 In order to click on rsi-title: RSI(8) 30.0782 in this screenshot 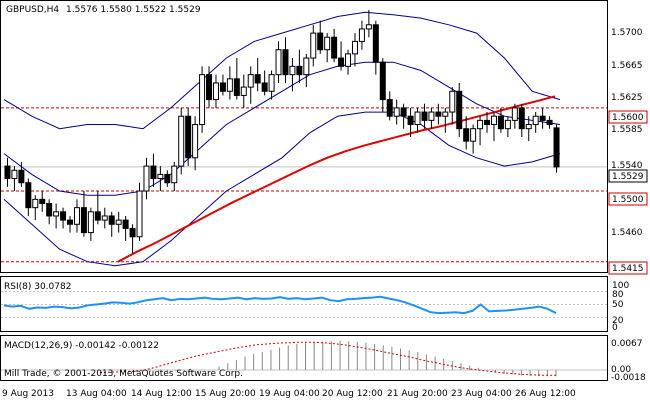, I will do `click(37, 287)`.